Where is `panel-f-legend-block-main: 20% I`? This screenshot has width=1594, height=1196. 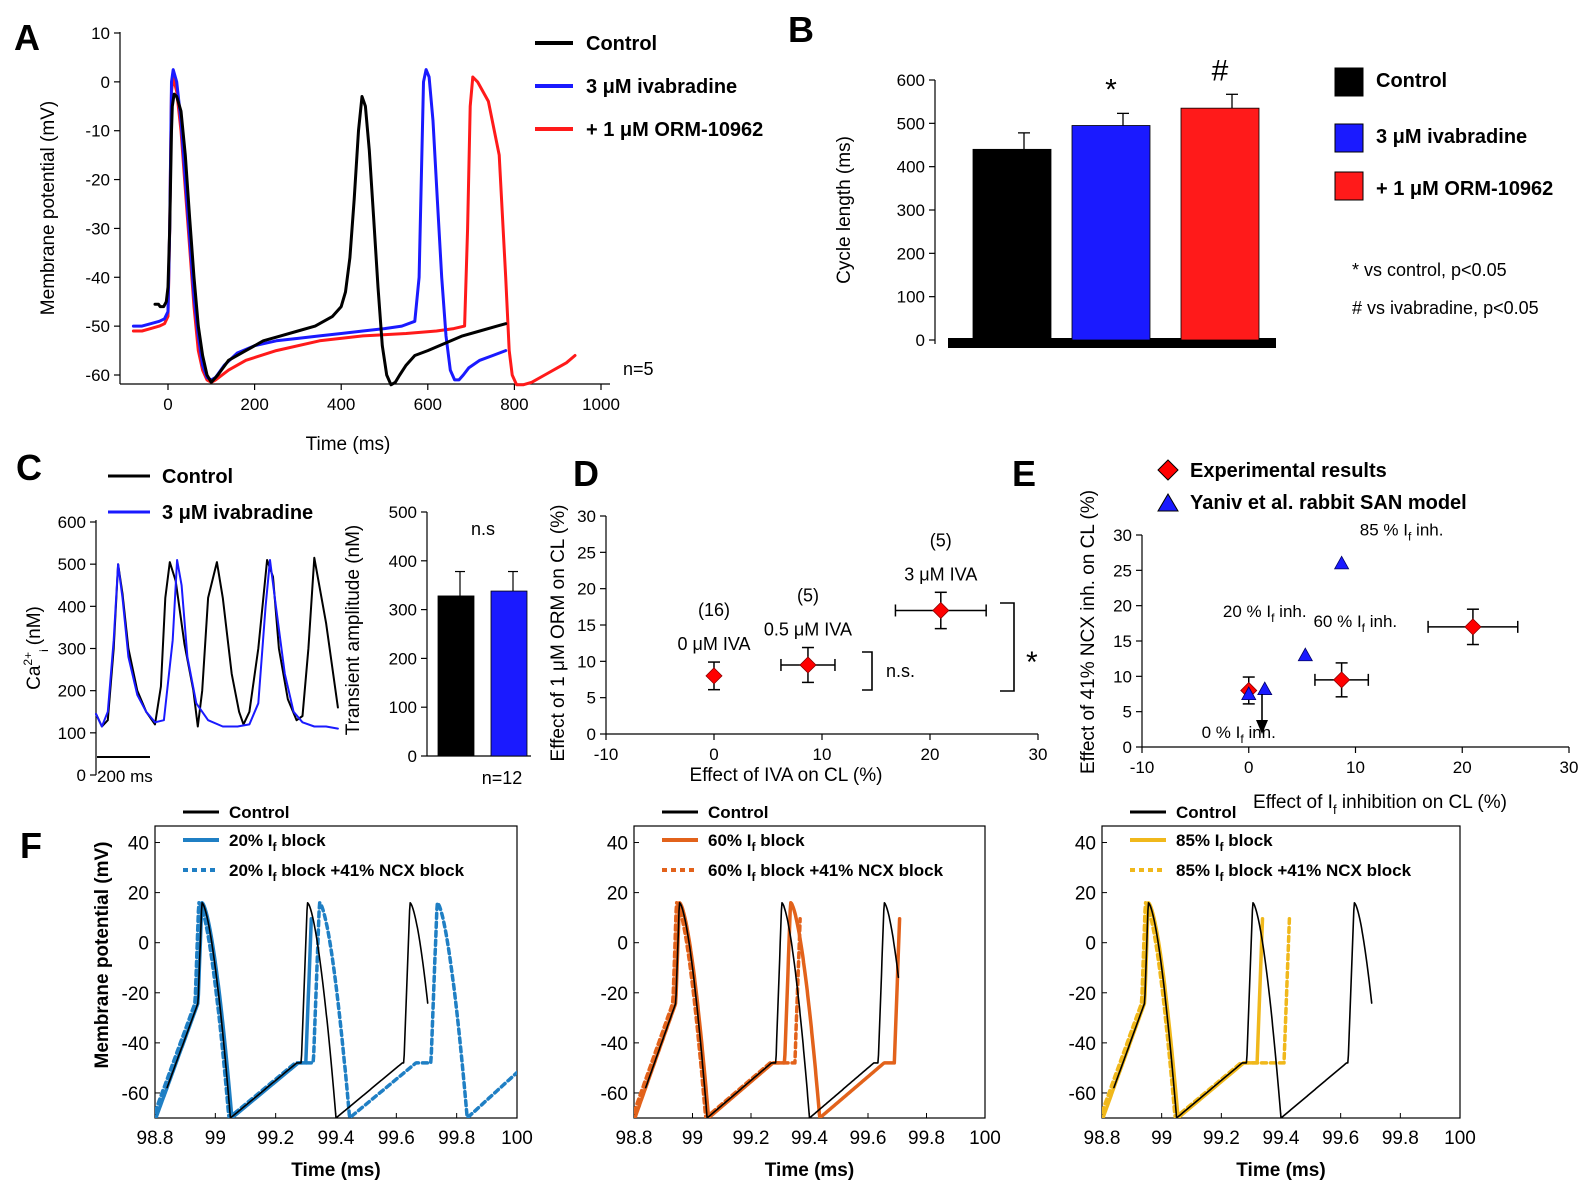 panel-f-legend-block-main: 20% I is located at coordinates (250, 840).